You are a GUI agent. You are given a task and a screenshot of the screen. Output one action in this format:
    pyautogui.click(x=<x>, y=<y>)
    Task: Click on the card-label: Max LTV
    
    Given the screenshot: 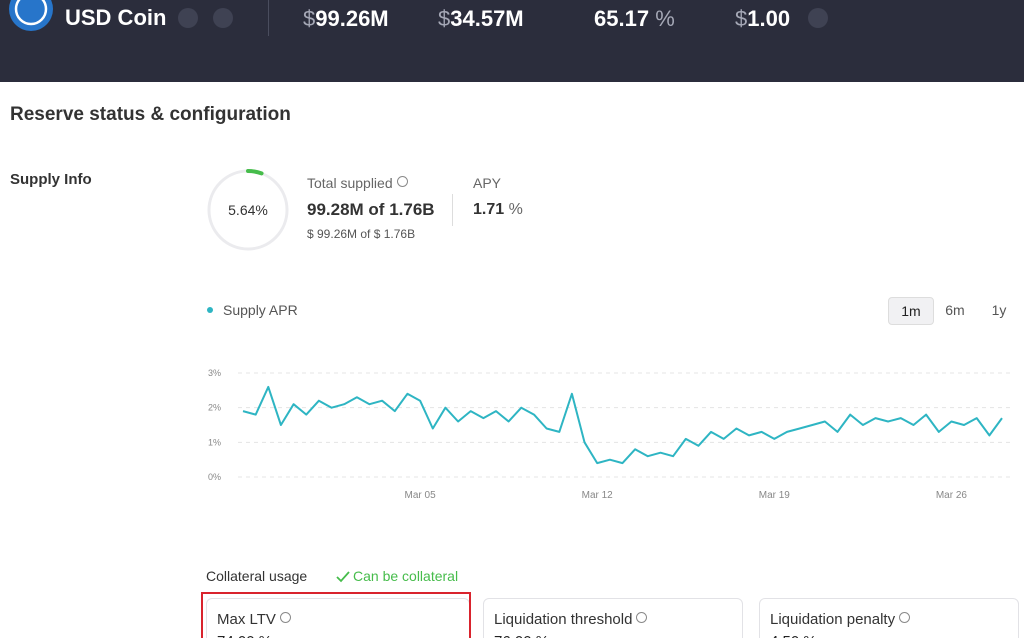 What is the action you would take?
    pyautogui.click(x=254, y=619)
    